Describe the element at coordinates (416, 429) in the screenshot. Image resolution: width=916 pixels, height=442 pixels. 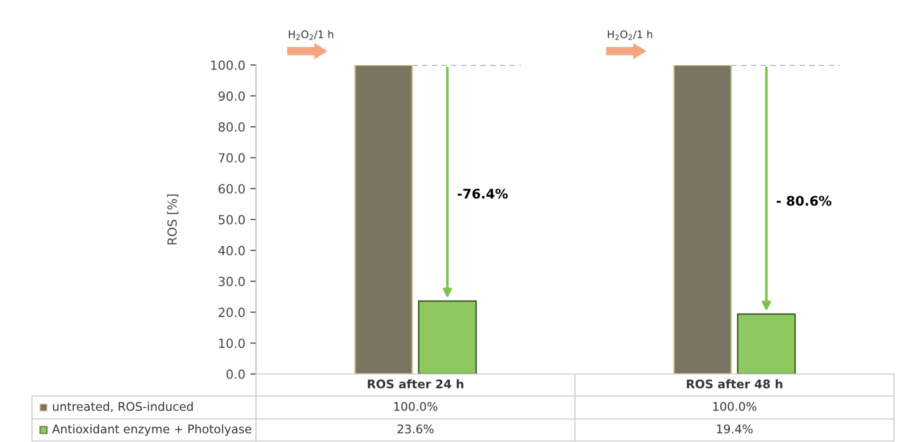
I see `data-label: 23.6%` at that location.